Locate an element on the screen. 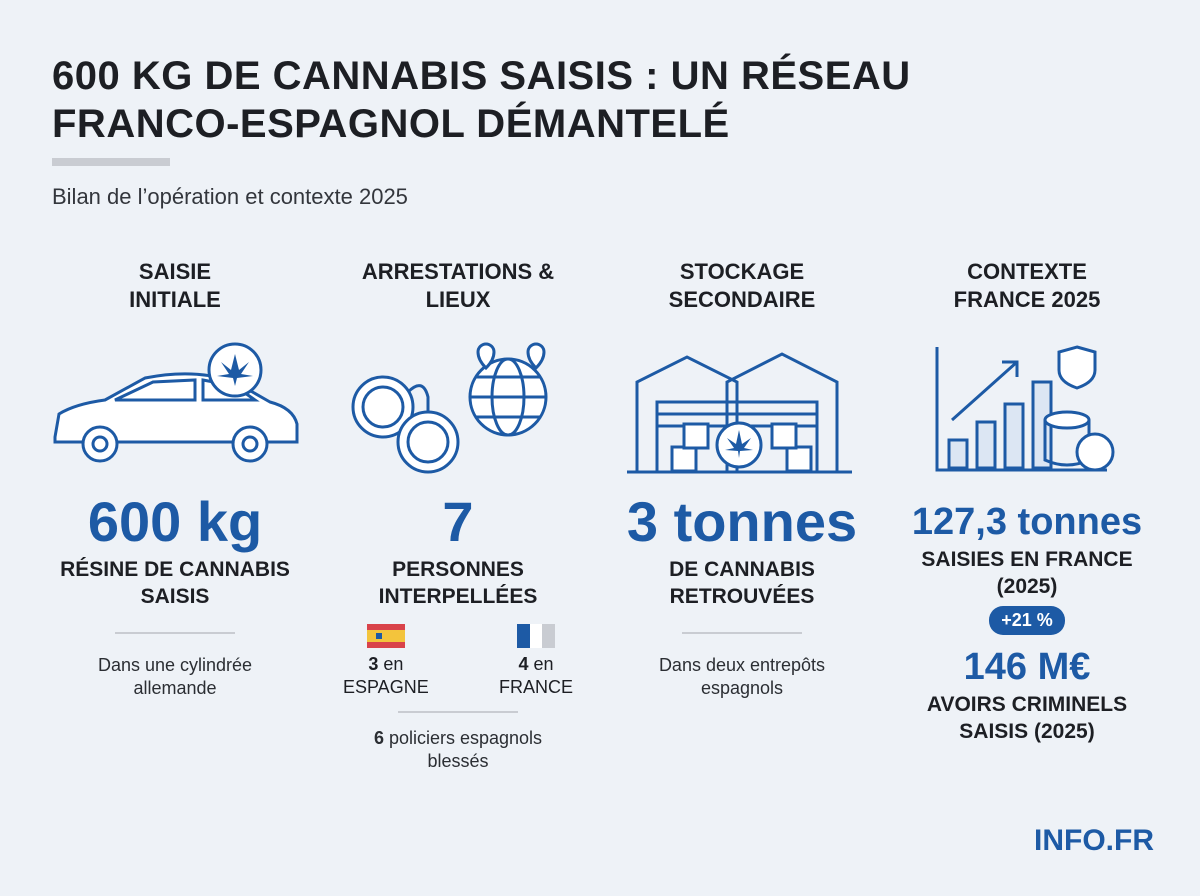 This screenshot has width=1200, height=896. column-heading: ARRESTATIONS & LIEUX is located at coordinates (458, 285).